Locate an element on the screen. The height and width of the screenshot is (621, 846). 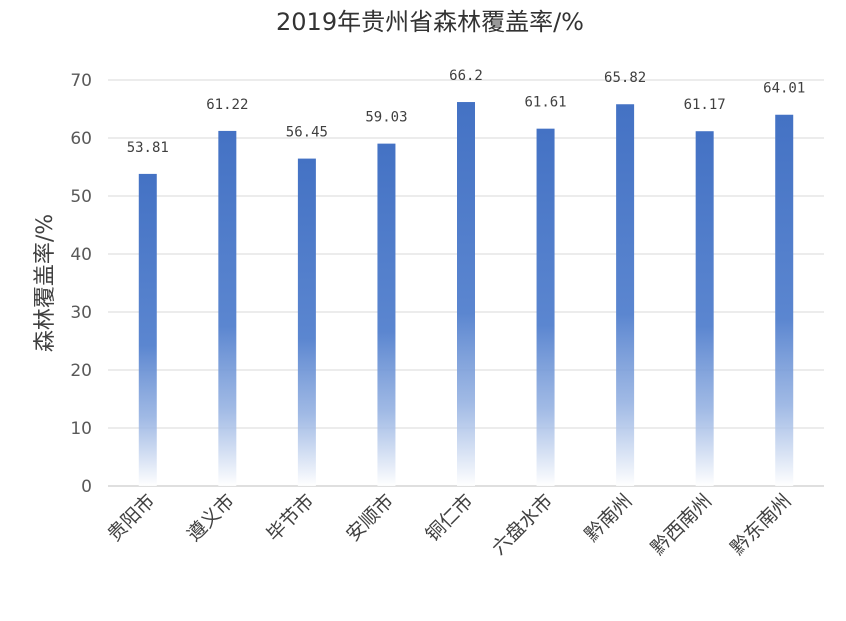
x-category-label: 铜仁市 is located at coordinates (450, 518).